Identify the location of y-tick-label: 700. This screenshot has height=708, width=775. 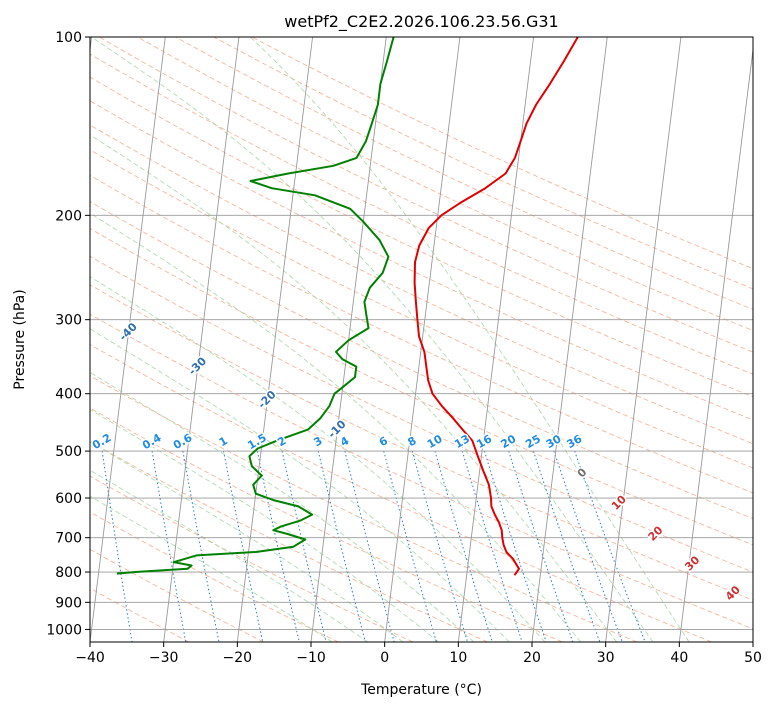
(68, 539).